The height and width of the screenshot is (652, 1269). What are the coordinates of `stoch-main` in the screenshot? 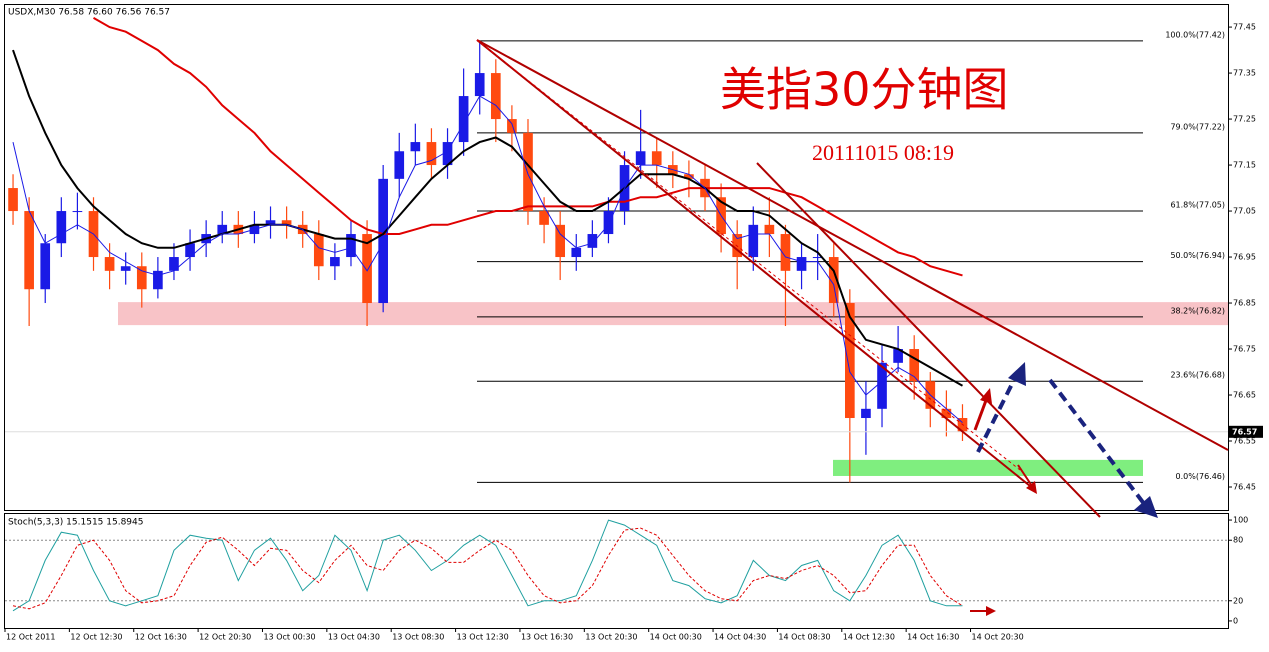 It's located at (487, 565).